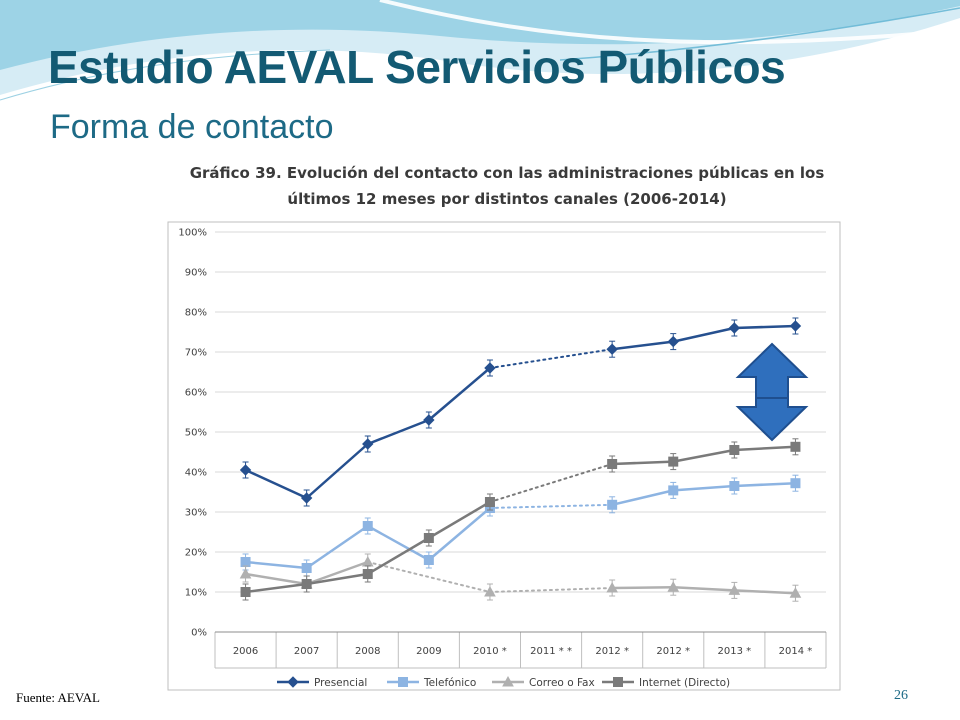 The image size is (960, 720). I want to click on wave-accent-line, so click(759, 34).